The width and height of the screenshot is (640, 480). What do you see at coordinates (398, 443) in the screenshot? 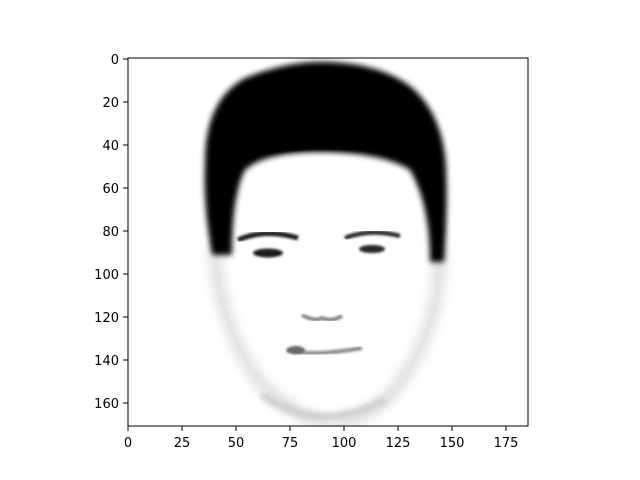
I see `x-tick-label: 125` at bounding box center [398, 443].